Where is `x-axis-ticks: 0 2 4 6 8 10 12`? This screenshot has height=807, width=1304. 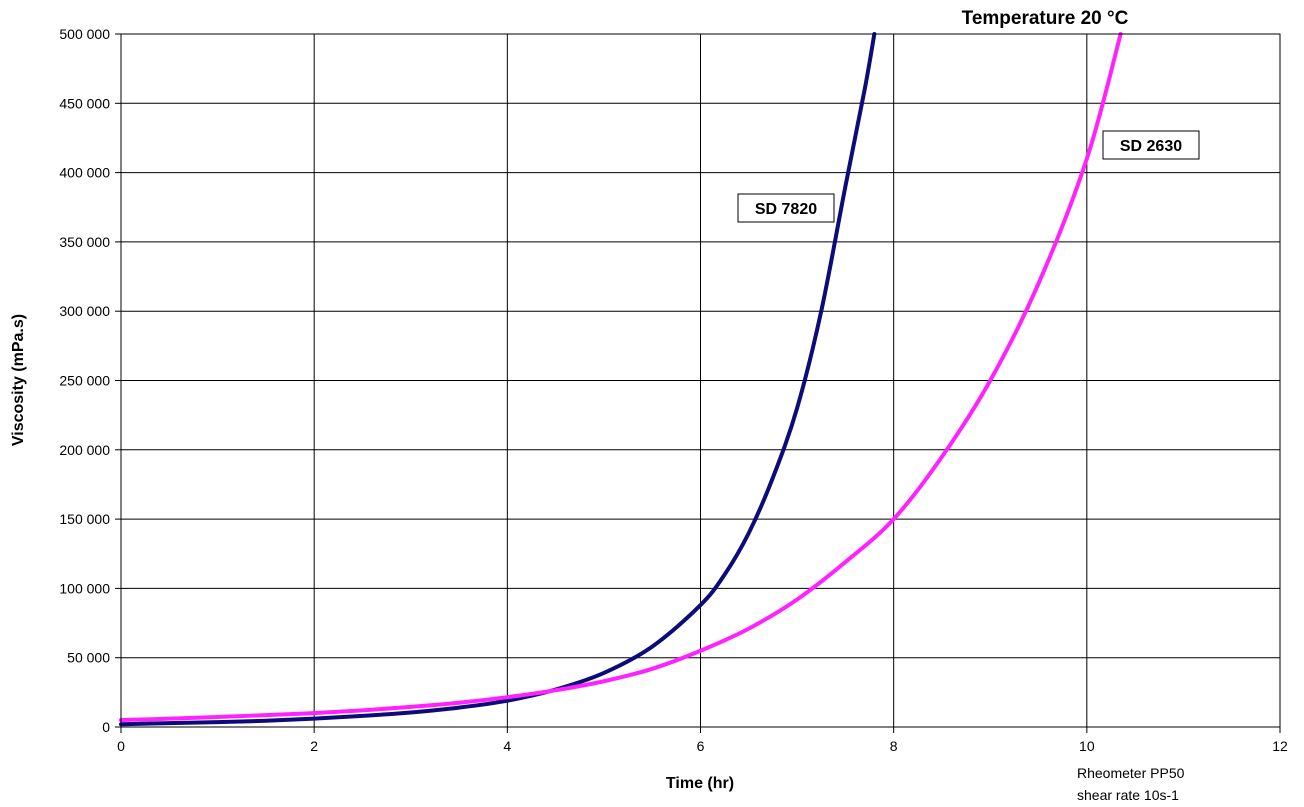 x-axis-ticks: 0 2 4 6 8 10 12 is located at coordinates (702, 740).